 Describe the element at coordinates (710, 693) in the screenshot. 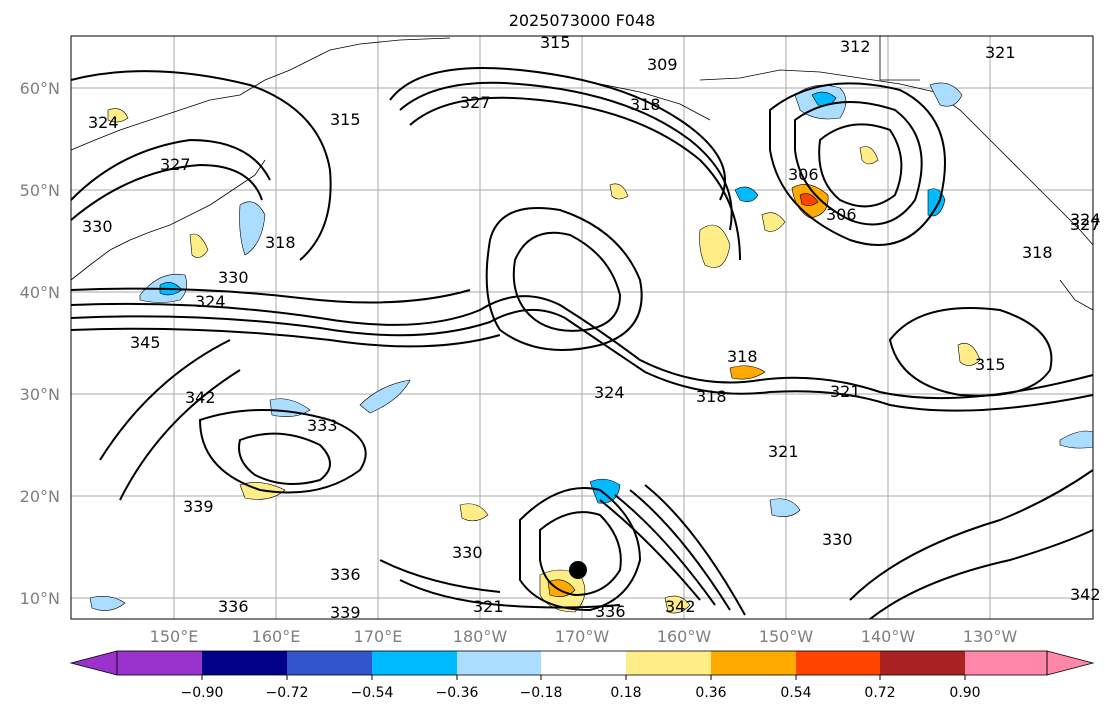

I see `colorbar-tick-label: 0.36` at that location.